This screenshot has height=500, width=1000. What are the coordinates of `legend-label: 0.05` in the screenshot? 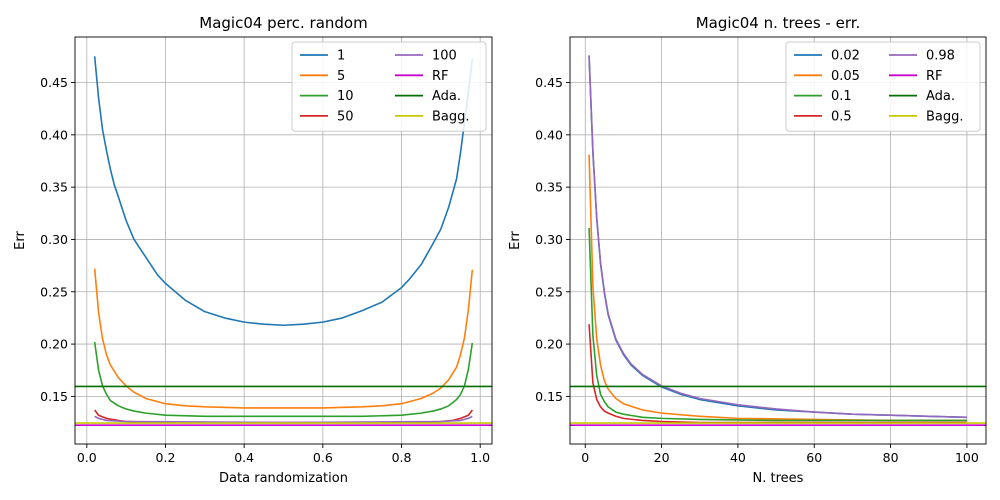 It's located at (845, 76).